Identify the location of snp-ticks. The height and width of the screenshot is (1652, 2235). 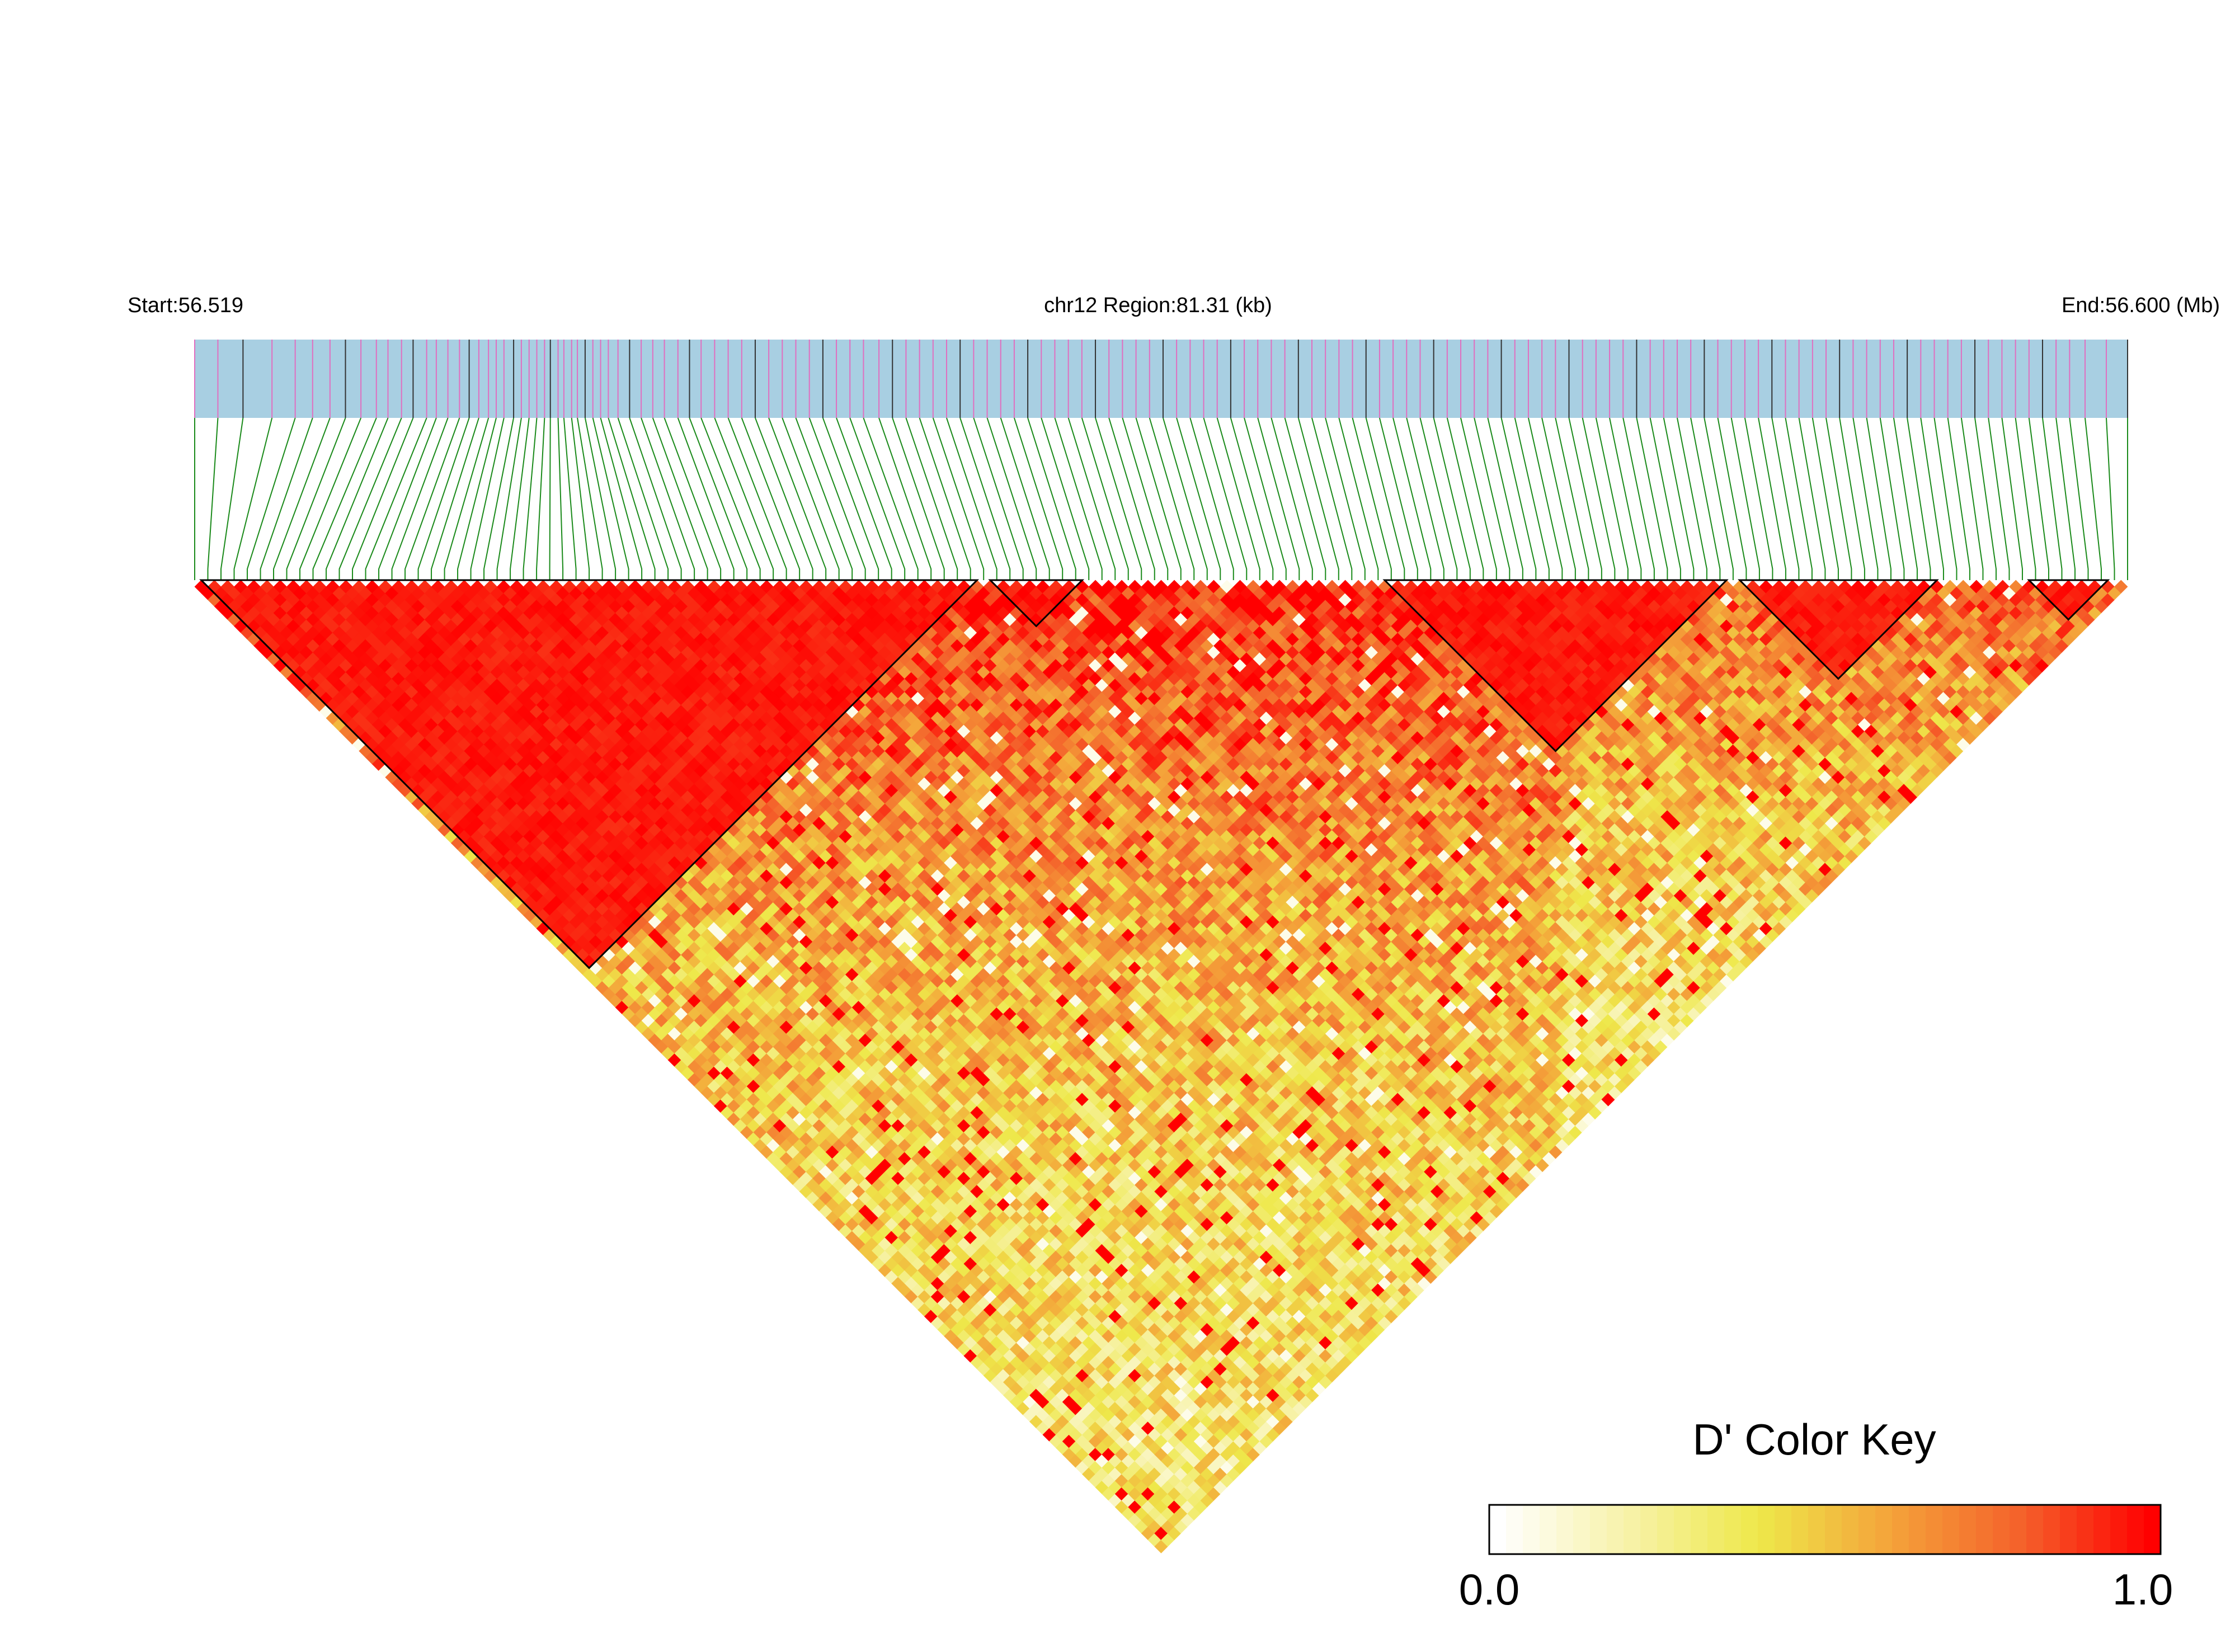
(1161, 379).